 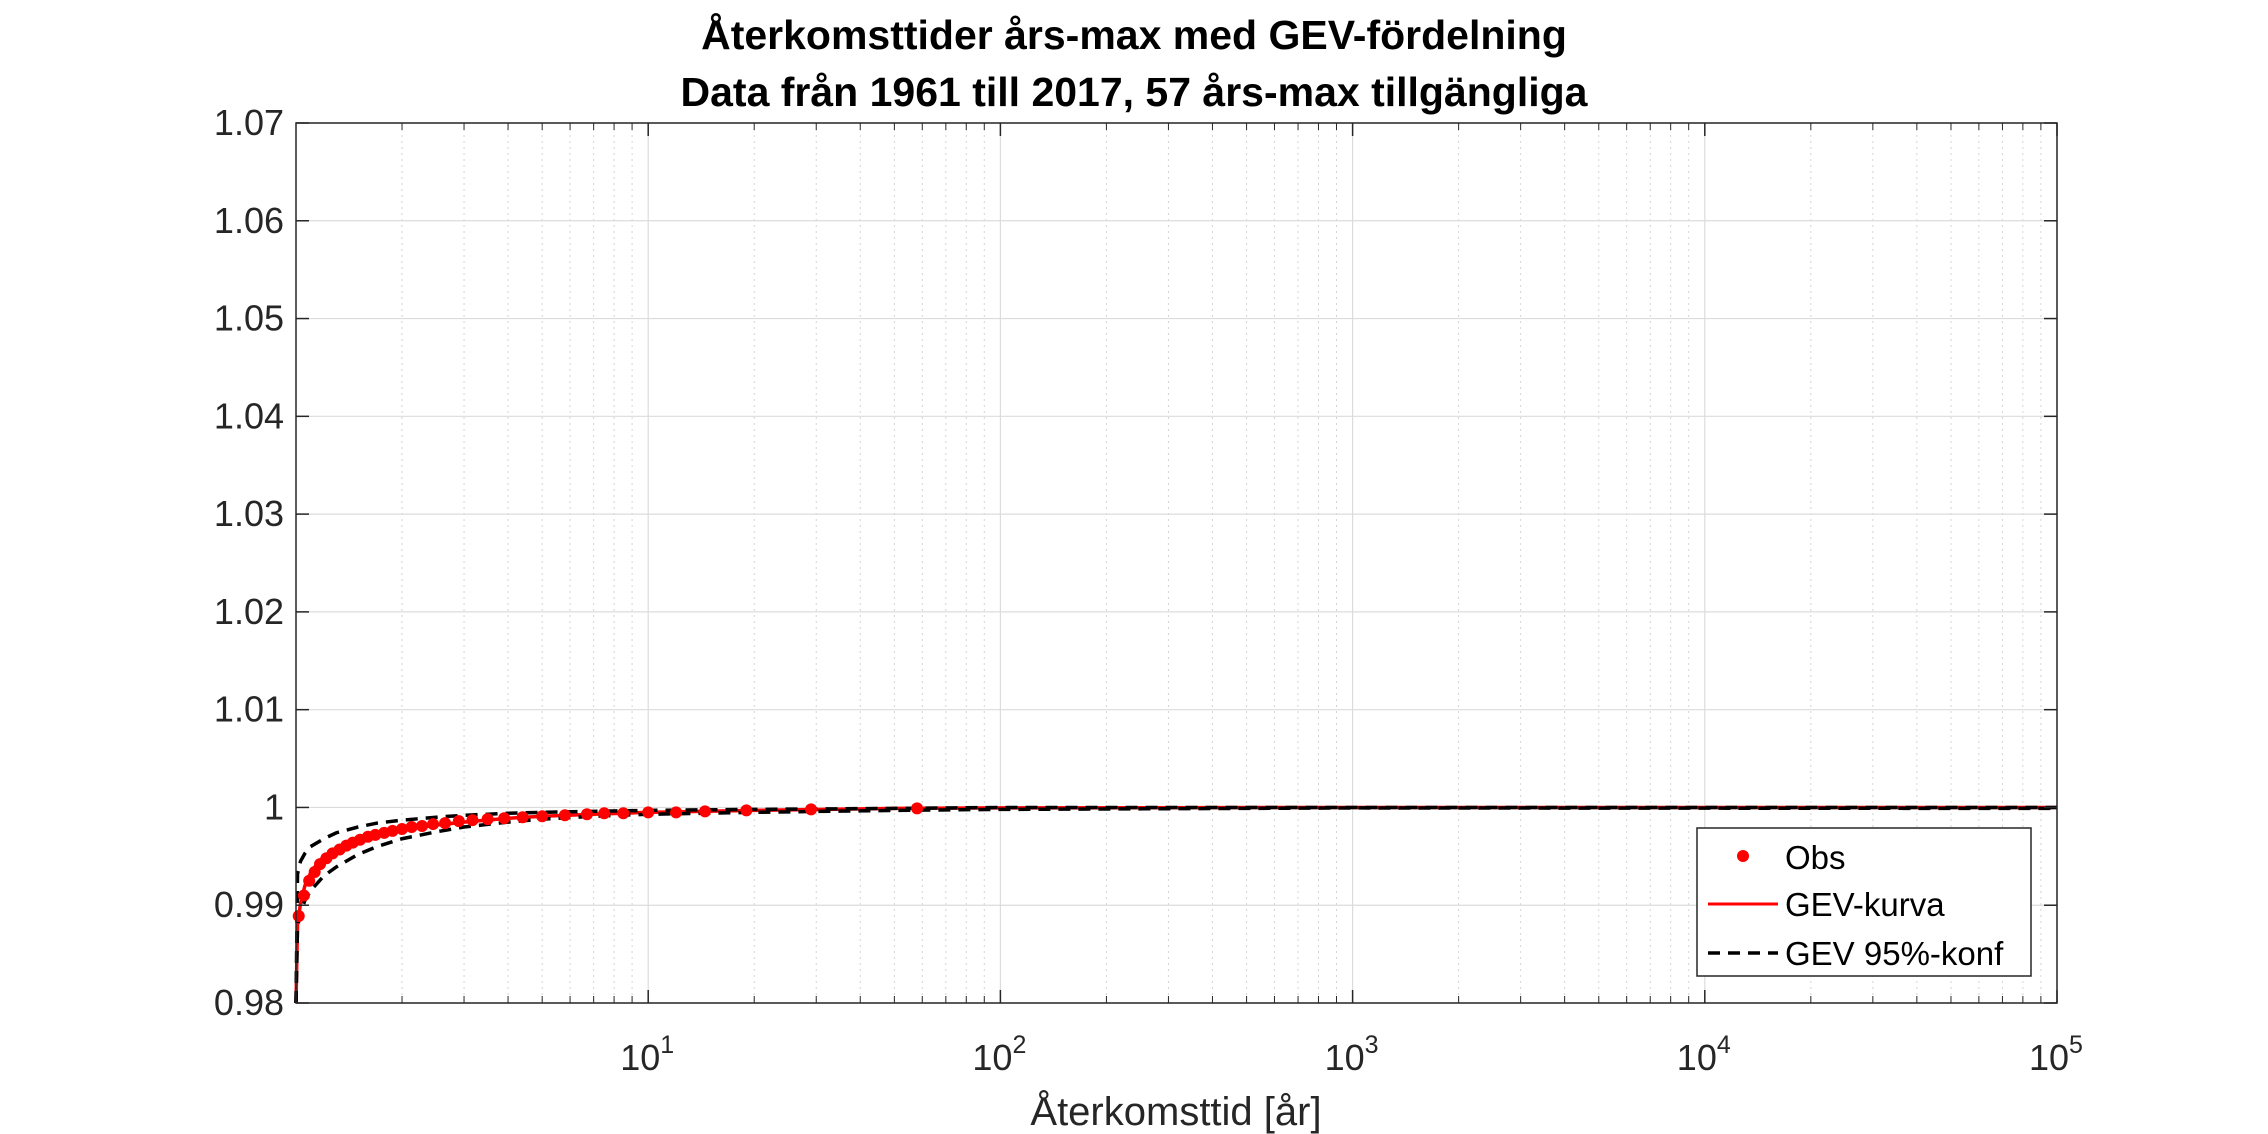 I want to click on legend-label-gev-konf: GEV 95%-konf, so click(x=1894, y=953).